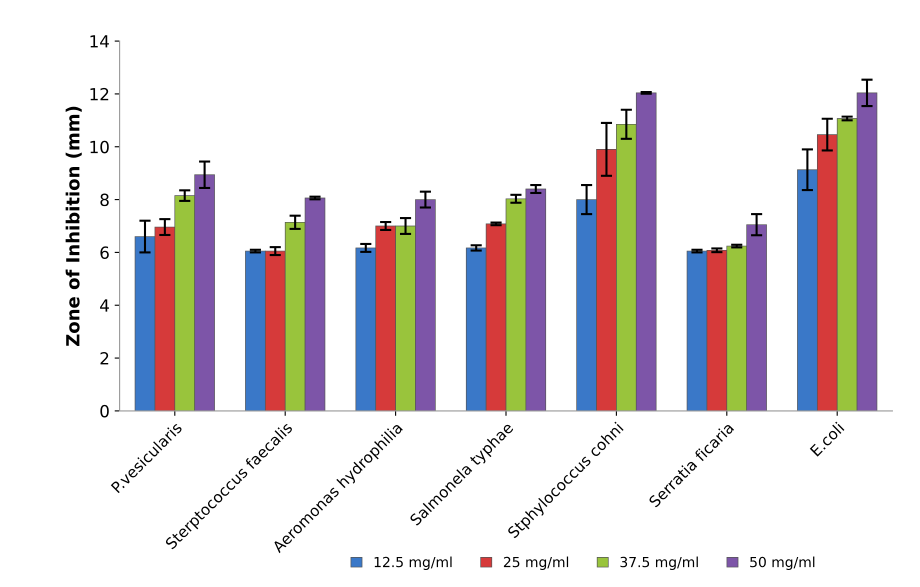 The width and height of the screenshot is (920, 587). I want to click on y-tick-label: 6, so click(104, 252).